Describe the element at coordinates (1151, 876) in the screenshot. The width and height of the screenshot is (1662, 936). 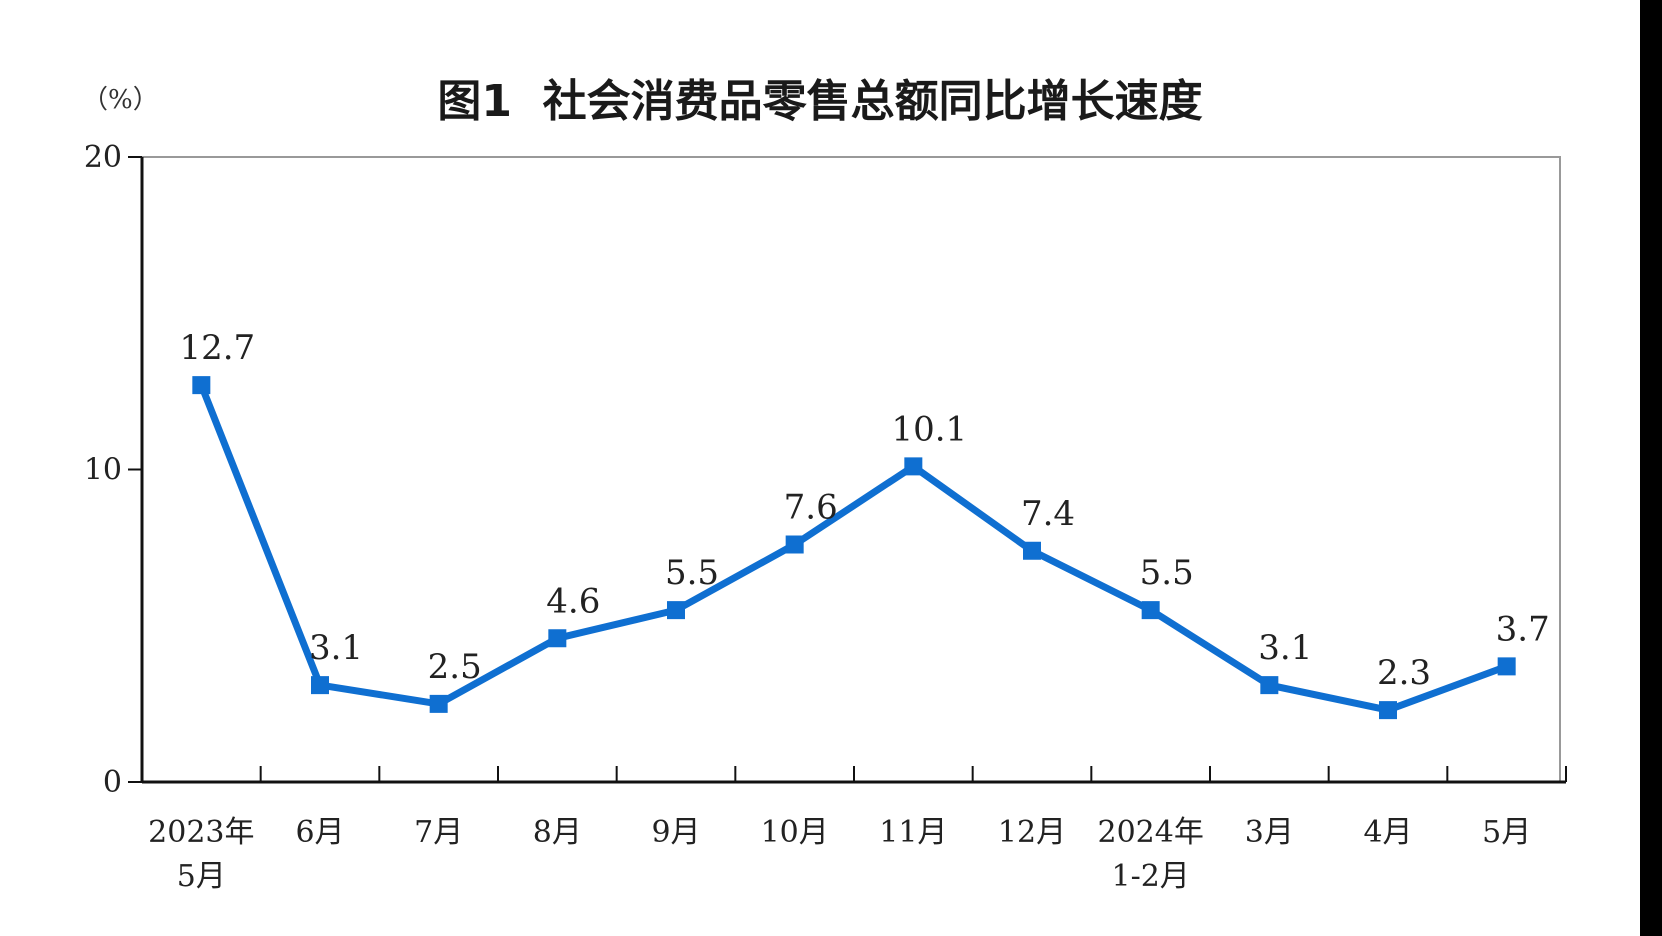
I see `x-tick-label: 1-2月` at that location.